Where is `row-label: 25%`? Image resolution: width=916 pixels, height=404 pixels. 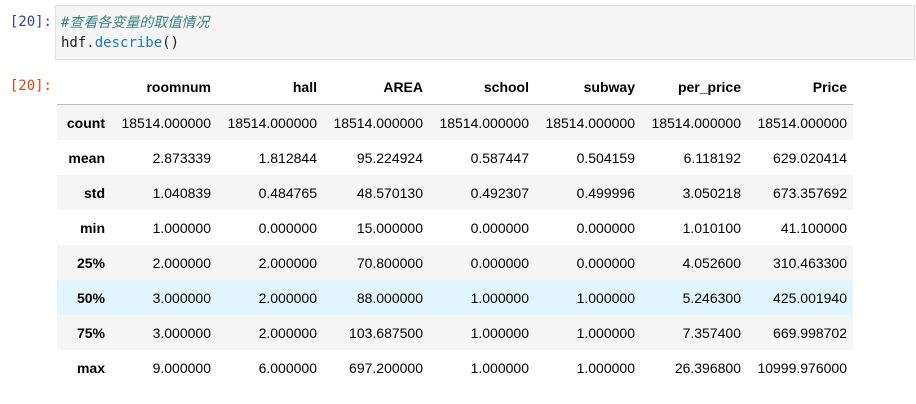
row-label: 25% is located at coordinates (90, 262).